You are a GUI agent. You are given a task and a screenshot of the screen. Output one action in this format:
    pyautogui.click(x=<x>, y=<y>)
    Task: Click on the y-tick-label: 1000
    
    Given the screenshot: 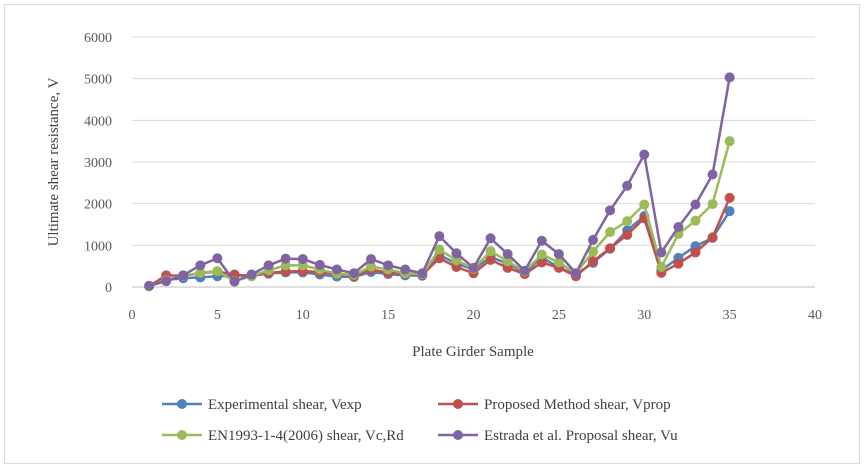 What is the action you would take?
    pyautogui.click(x=98, y=246)
    